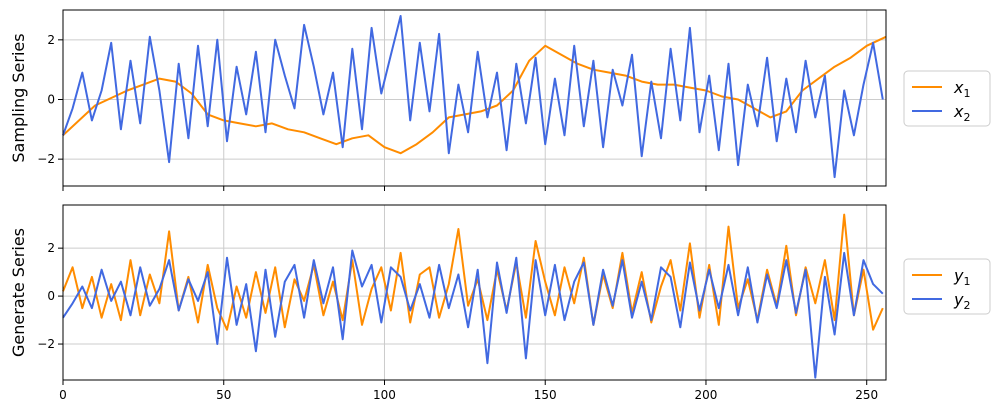 This screenshot has height=414, width=997. What do you see at coordinates (223, 395) in the screenshot?
I see `x-tick-label: 50` at bounding box center [223, 395].